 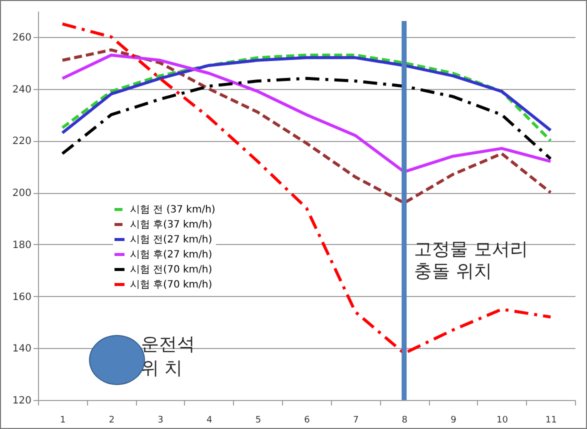 What do you see at coordinates (22, 297) in the screenshot?
I see `y-tick-label: 160` at bounding box center [22, 297].